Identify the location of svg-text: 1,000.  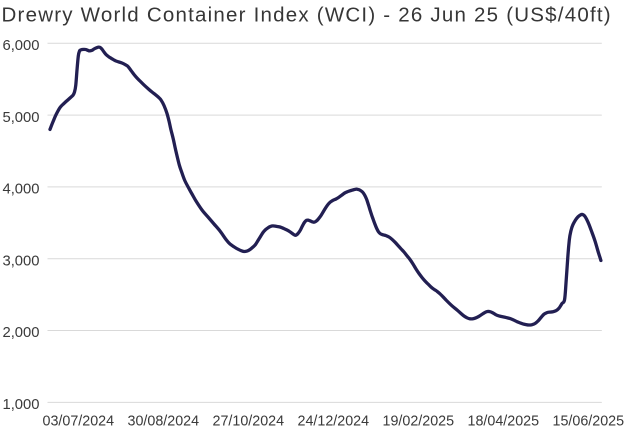
(20, 405).